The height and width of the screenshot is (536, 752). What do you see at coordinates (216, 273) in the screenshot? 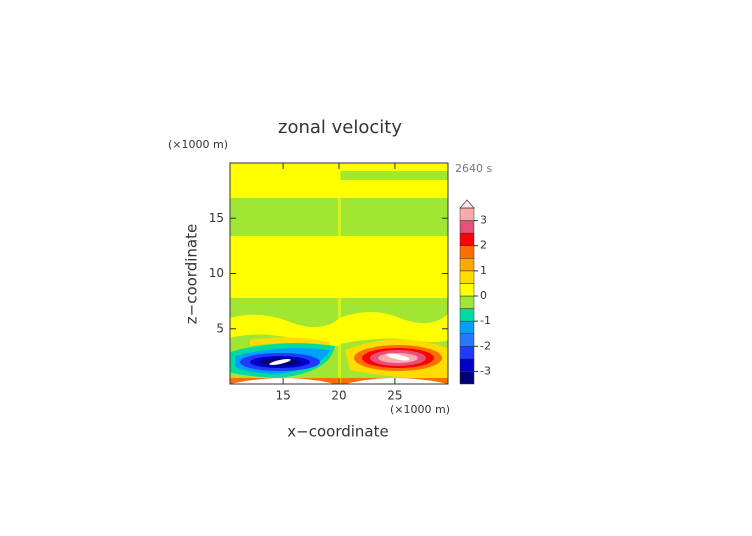
I see `y-tick-label: 10` at bounding box center [216, 273].